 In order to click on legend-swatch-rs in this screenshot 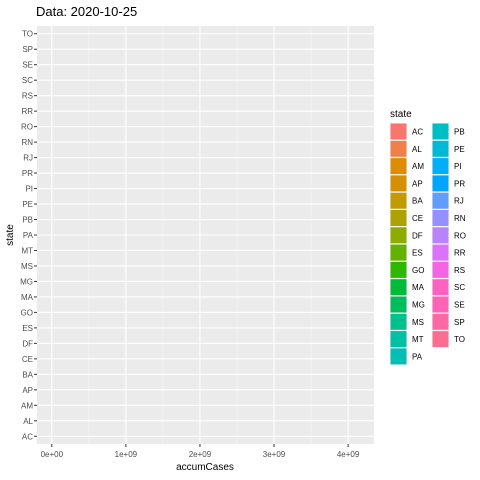, I will do `click(440, 269)`.